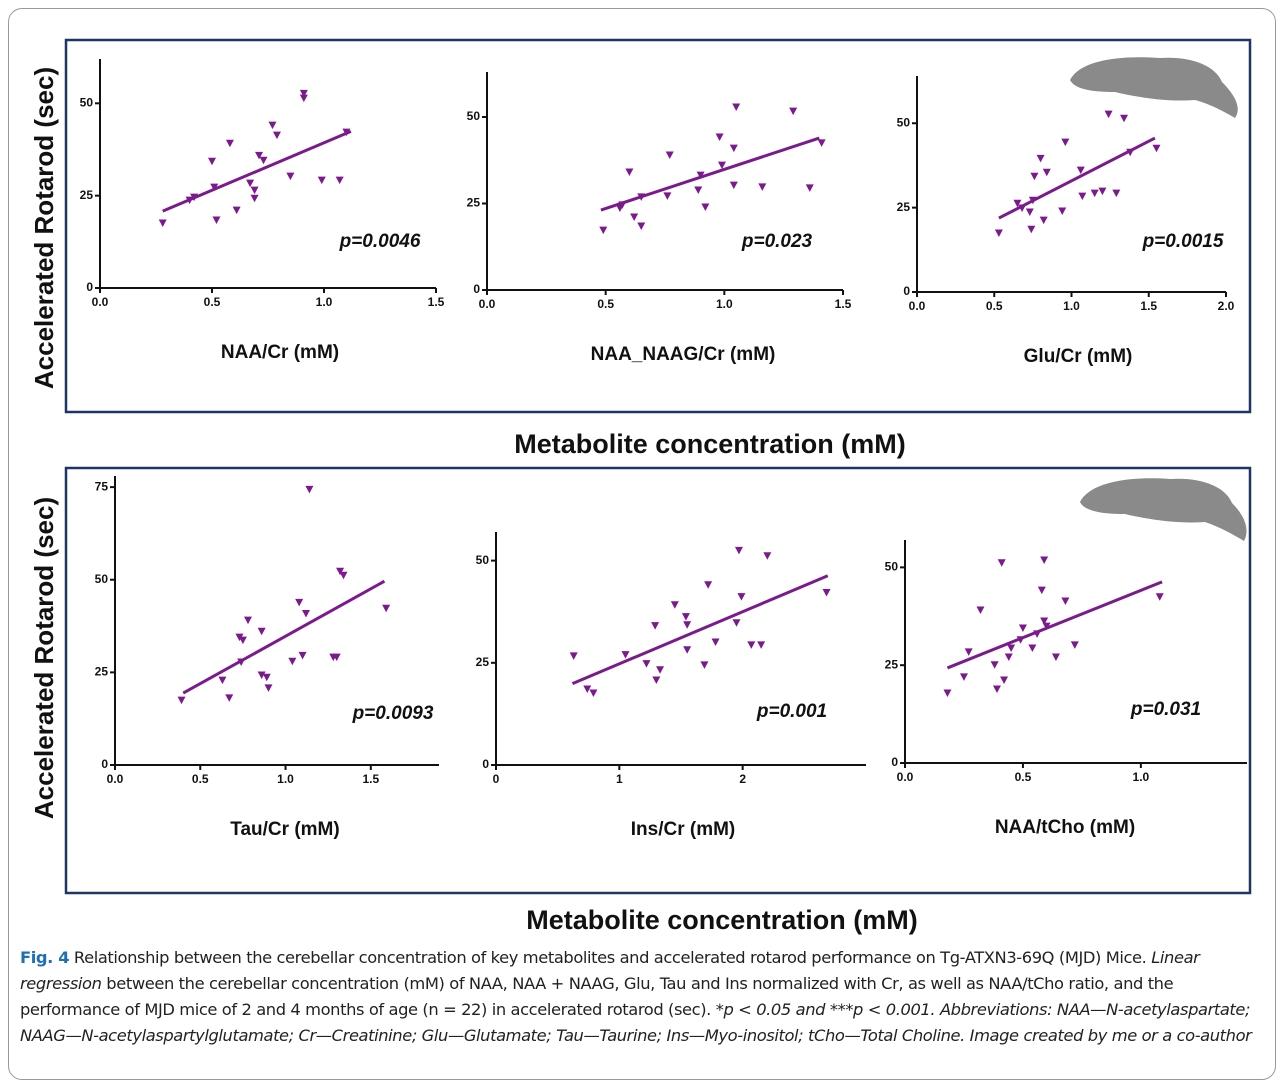 Image resolution: width=1284 pixels, height=1086 pixels. I want to click on x-axis-title: NAA/Cr (mM), so click(280, 352).